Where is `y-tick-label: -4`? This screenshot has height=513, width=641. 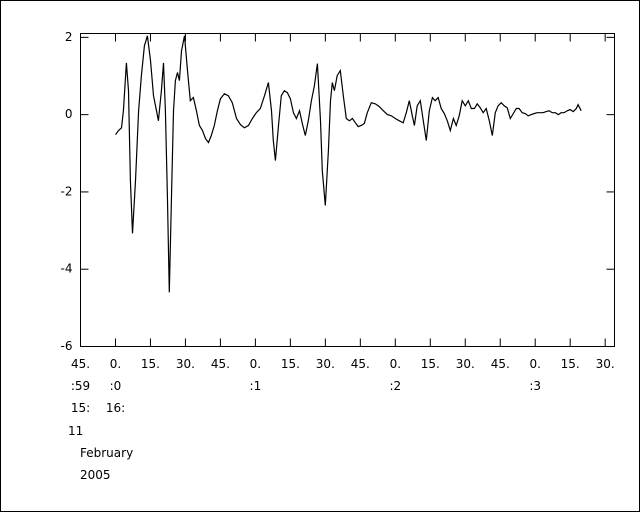 y-tick-label: -4 is located at coordinates (67, 269).